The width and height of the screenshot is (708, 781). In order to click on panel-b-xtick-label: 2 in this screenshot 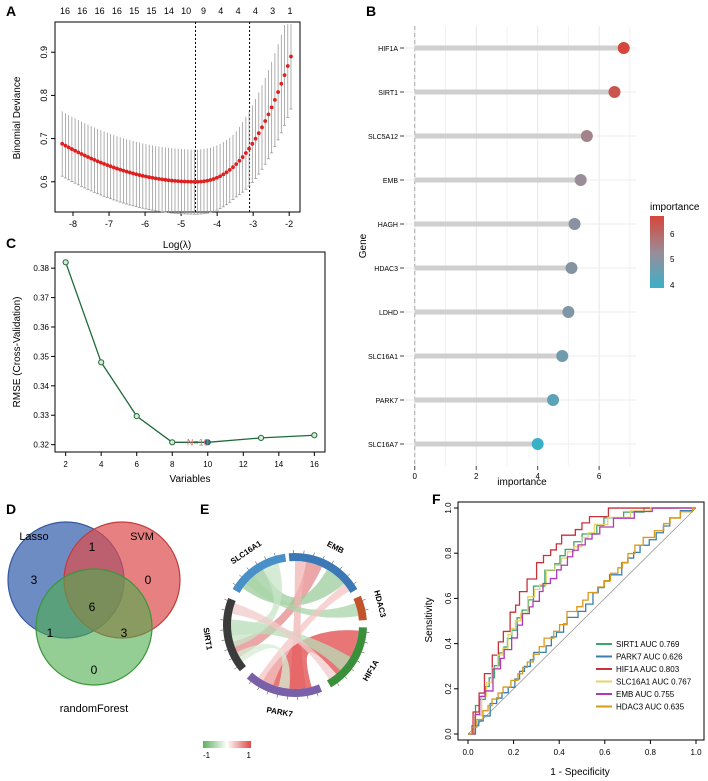, I will do `click(476, 476)`.